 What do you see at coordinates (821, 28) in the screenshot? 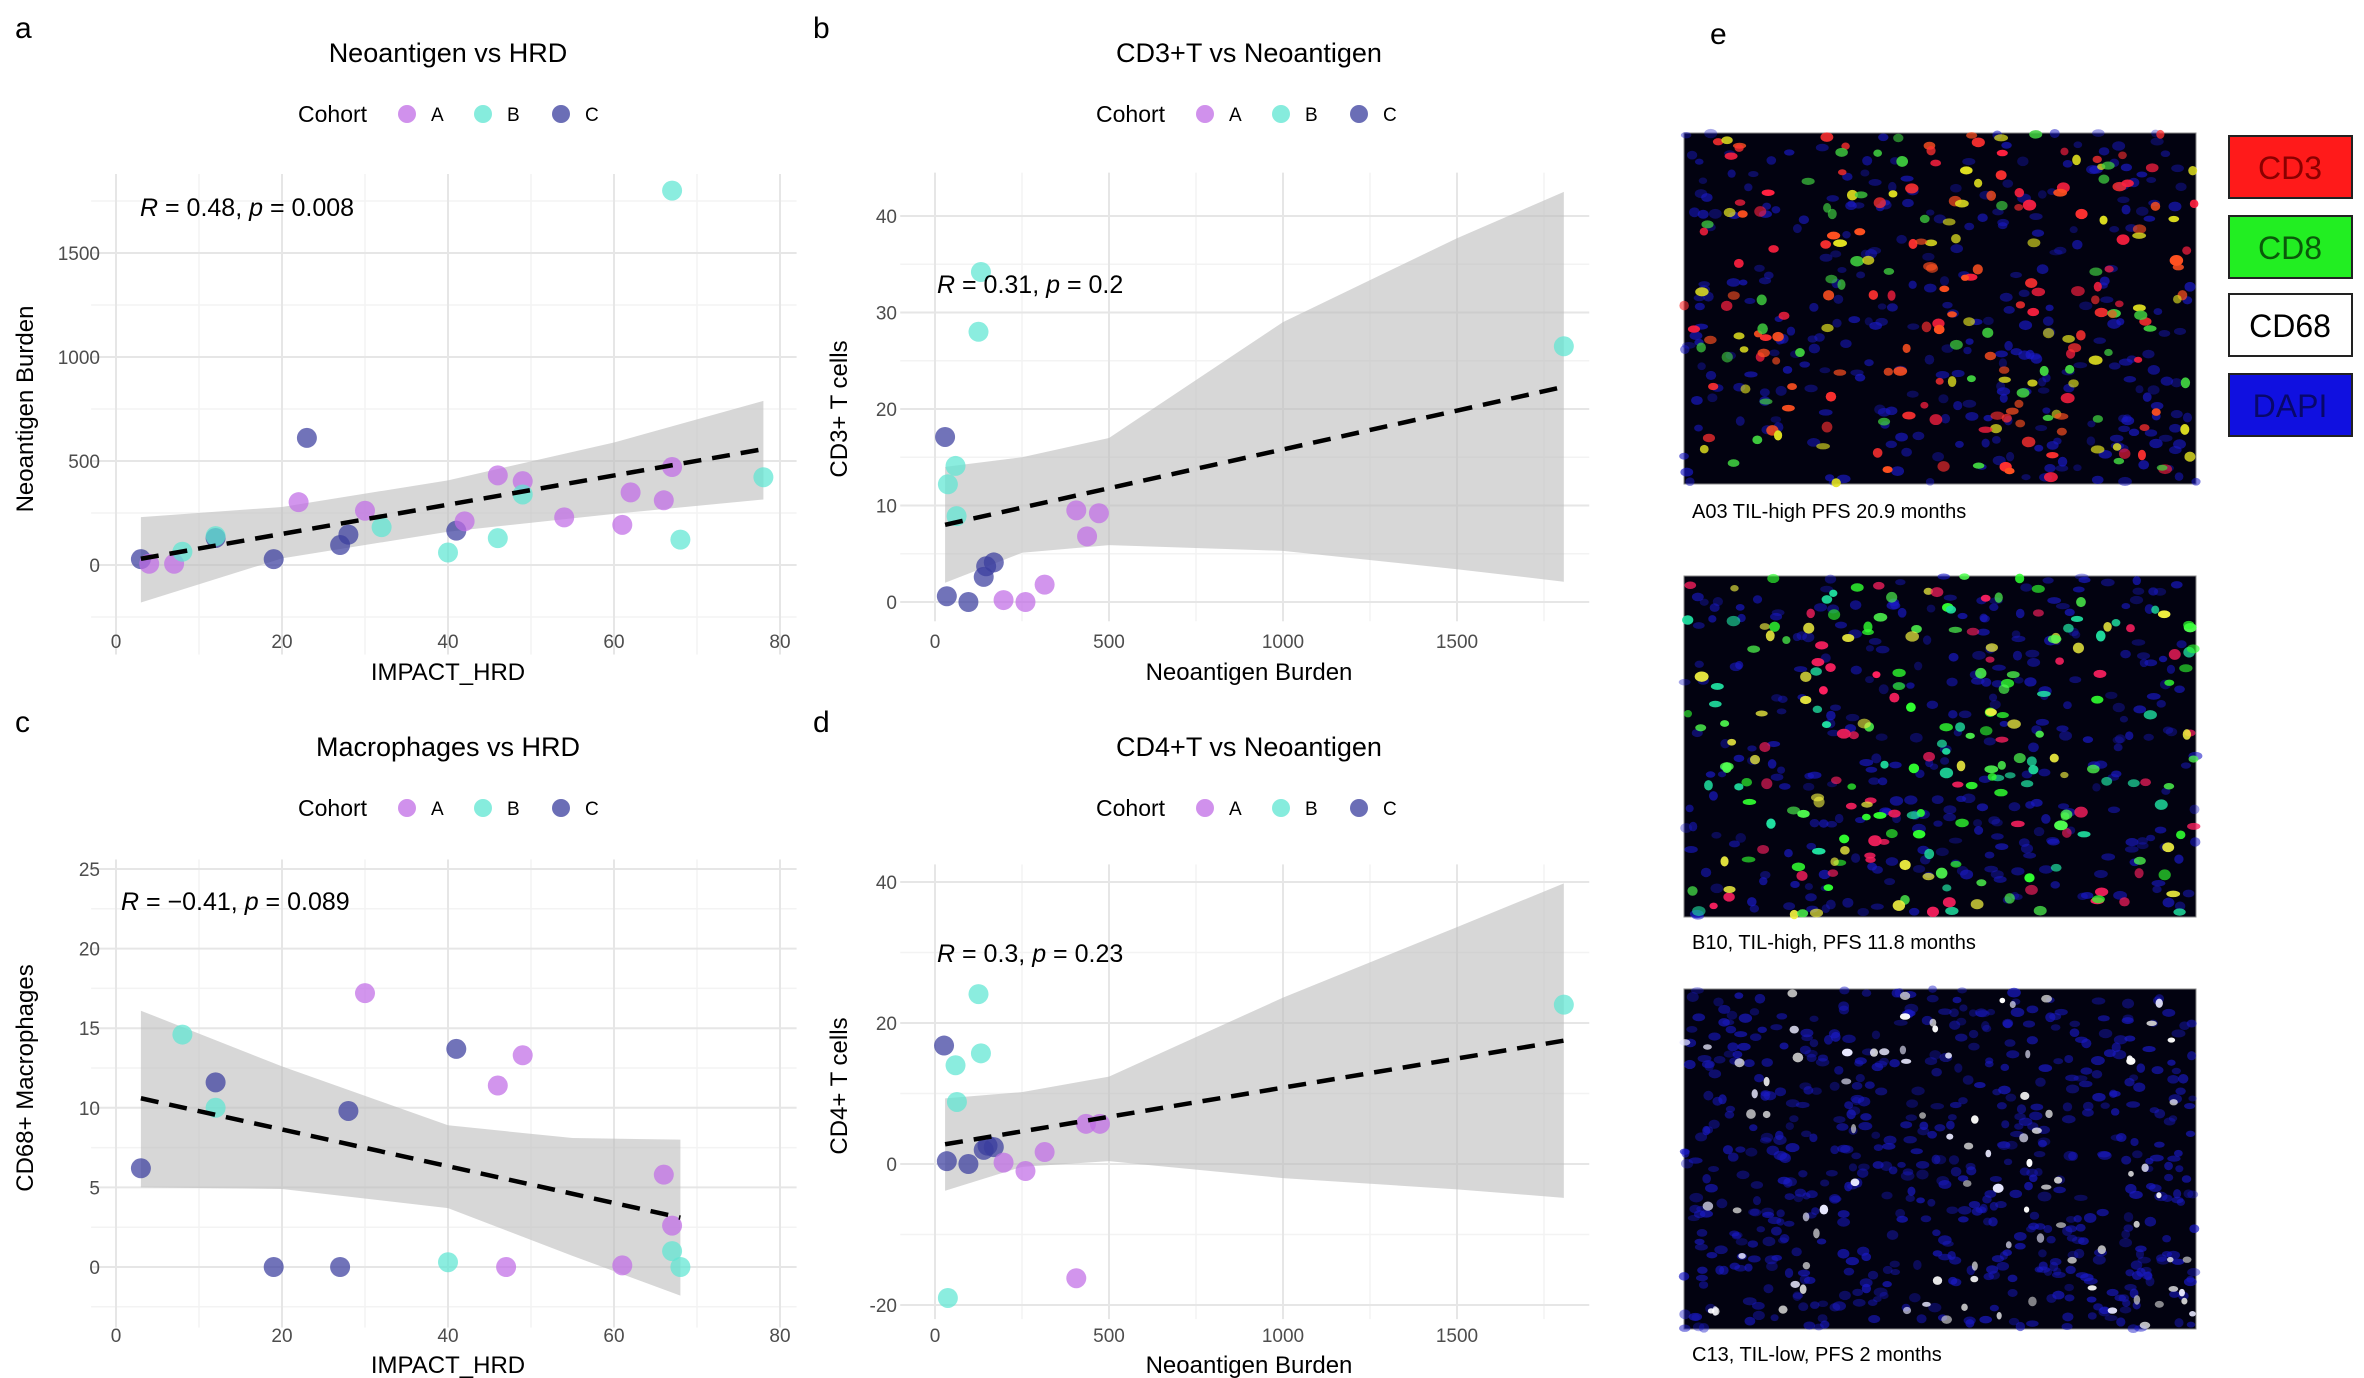
I see `panel-letter: b` at bounding box center [821, 28].